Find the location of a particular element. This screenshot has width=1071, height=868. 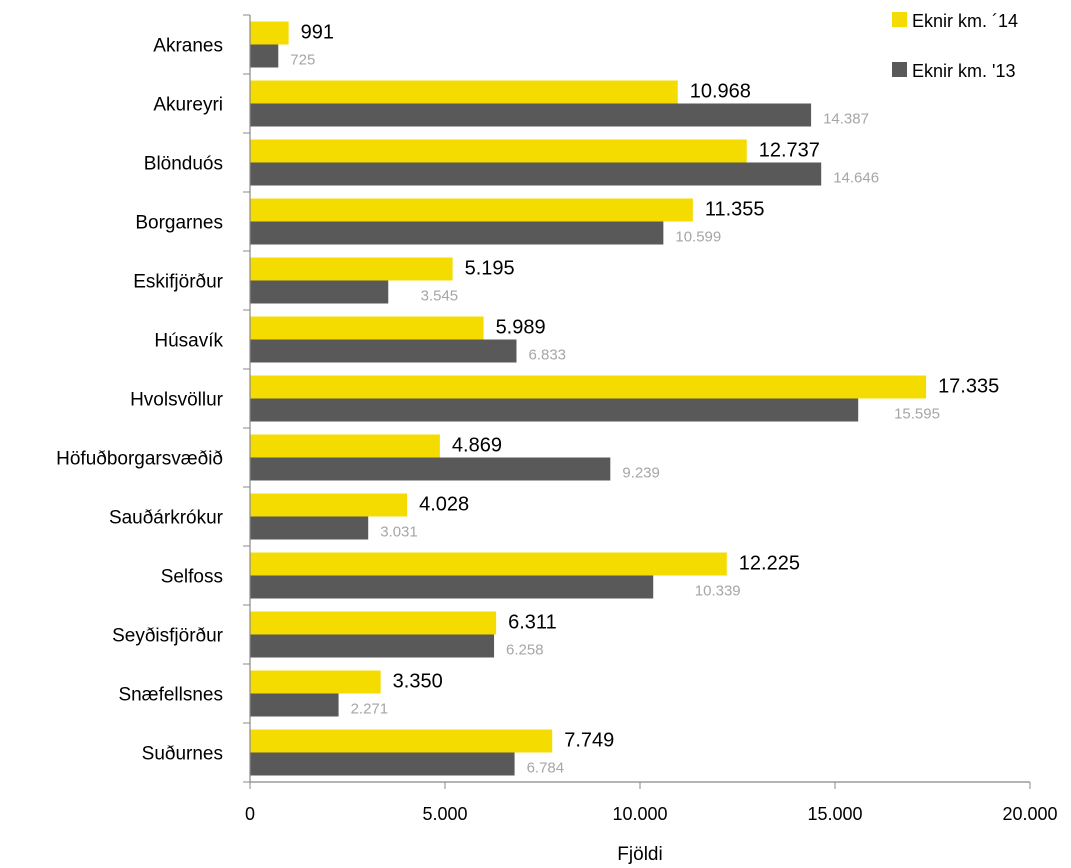

x-tick-label: 5.000 is located at coordinates (444, 814).